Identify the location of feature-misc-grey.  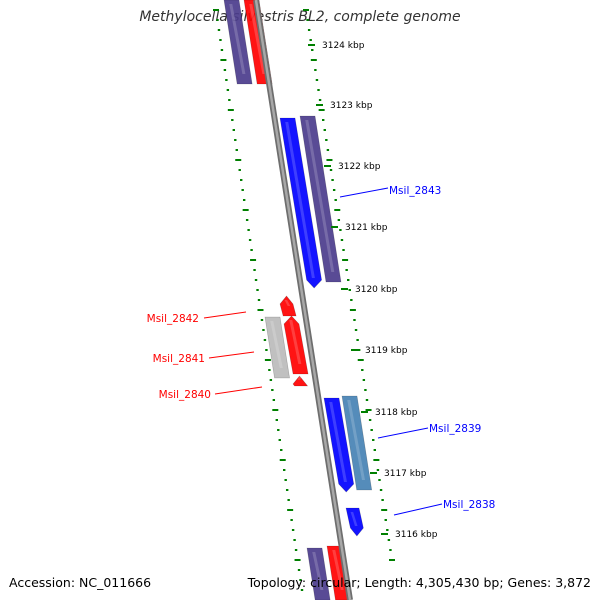
(277, 347).